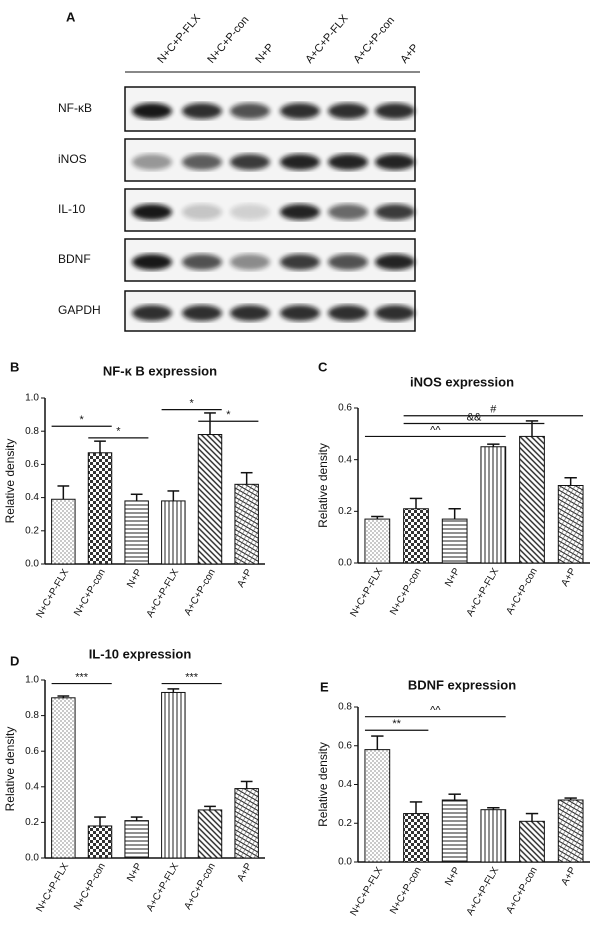  What do you see at coordinates (14, 660) in the screenshot?
I see `panel-label: D` at bounding box center [14, 660].